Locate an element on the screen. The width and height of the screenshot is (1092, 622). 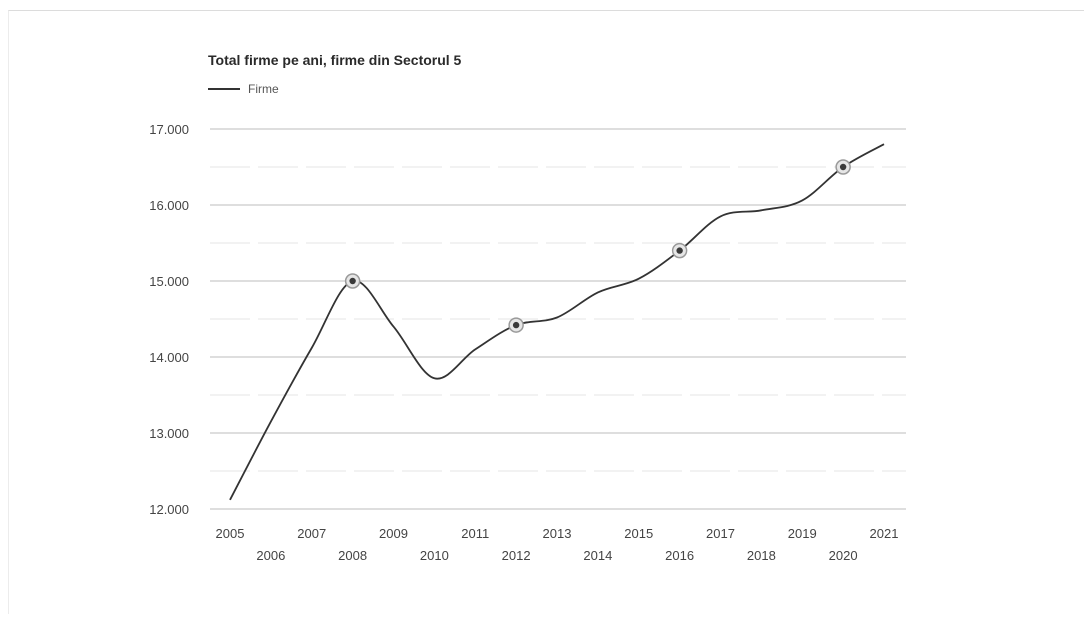
y-tick-label: 13.000 is located at coordinates (169, 433).